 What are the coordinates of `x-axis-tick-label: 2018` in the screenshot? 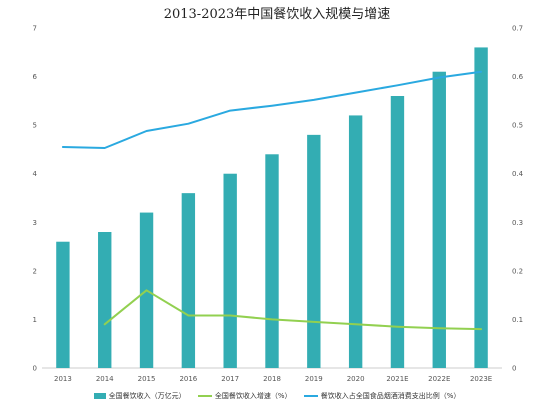 It's located at (272, 379).